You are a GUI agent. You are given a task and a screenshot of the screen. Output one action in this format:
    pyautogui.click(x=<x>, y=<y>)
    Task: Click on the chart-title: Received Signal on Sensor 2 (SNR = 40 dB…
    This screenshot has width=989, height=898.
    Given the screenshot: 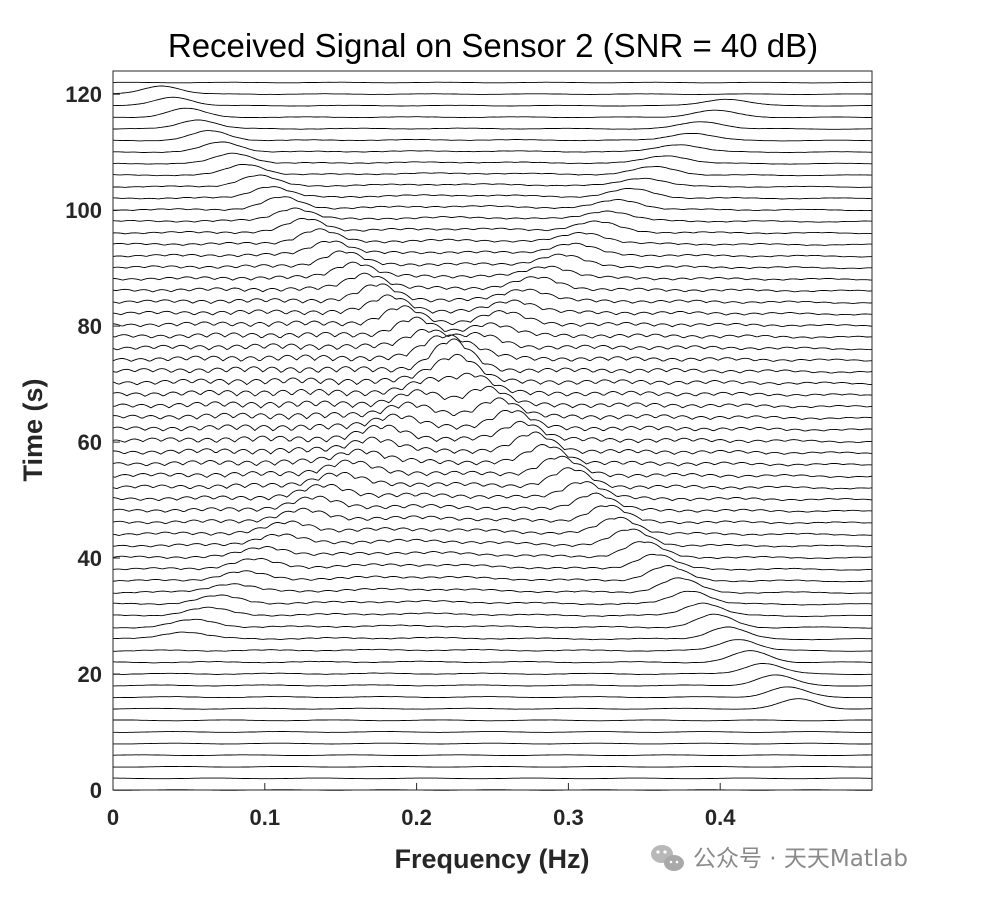 What is the action you would take?
    pyautogui.click(x=493, y=45)
    